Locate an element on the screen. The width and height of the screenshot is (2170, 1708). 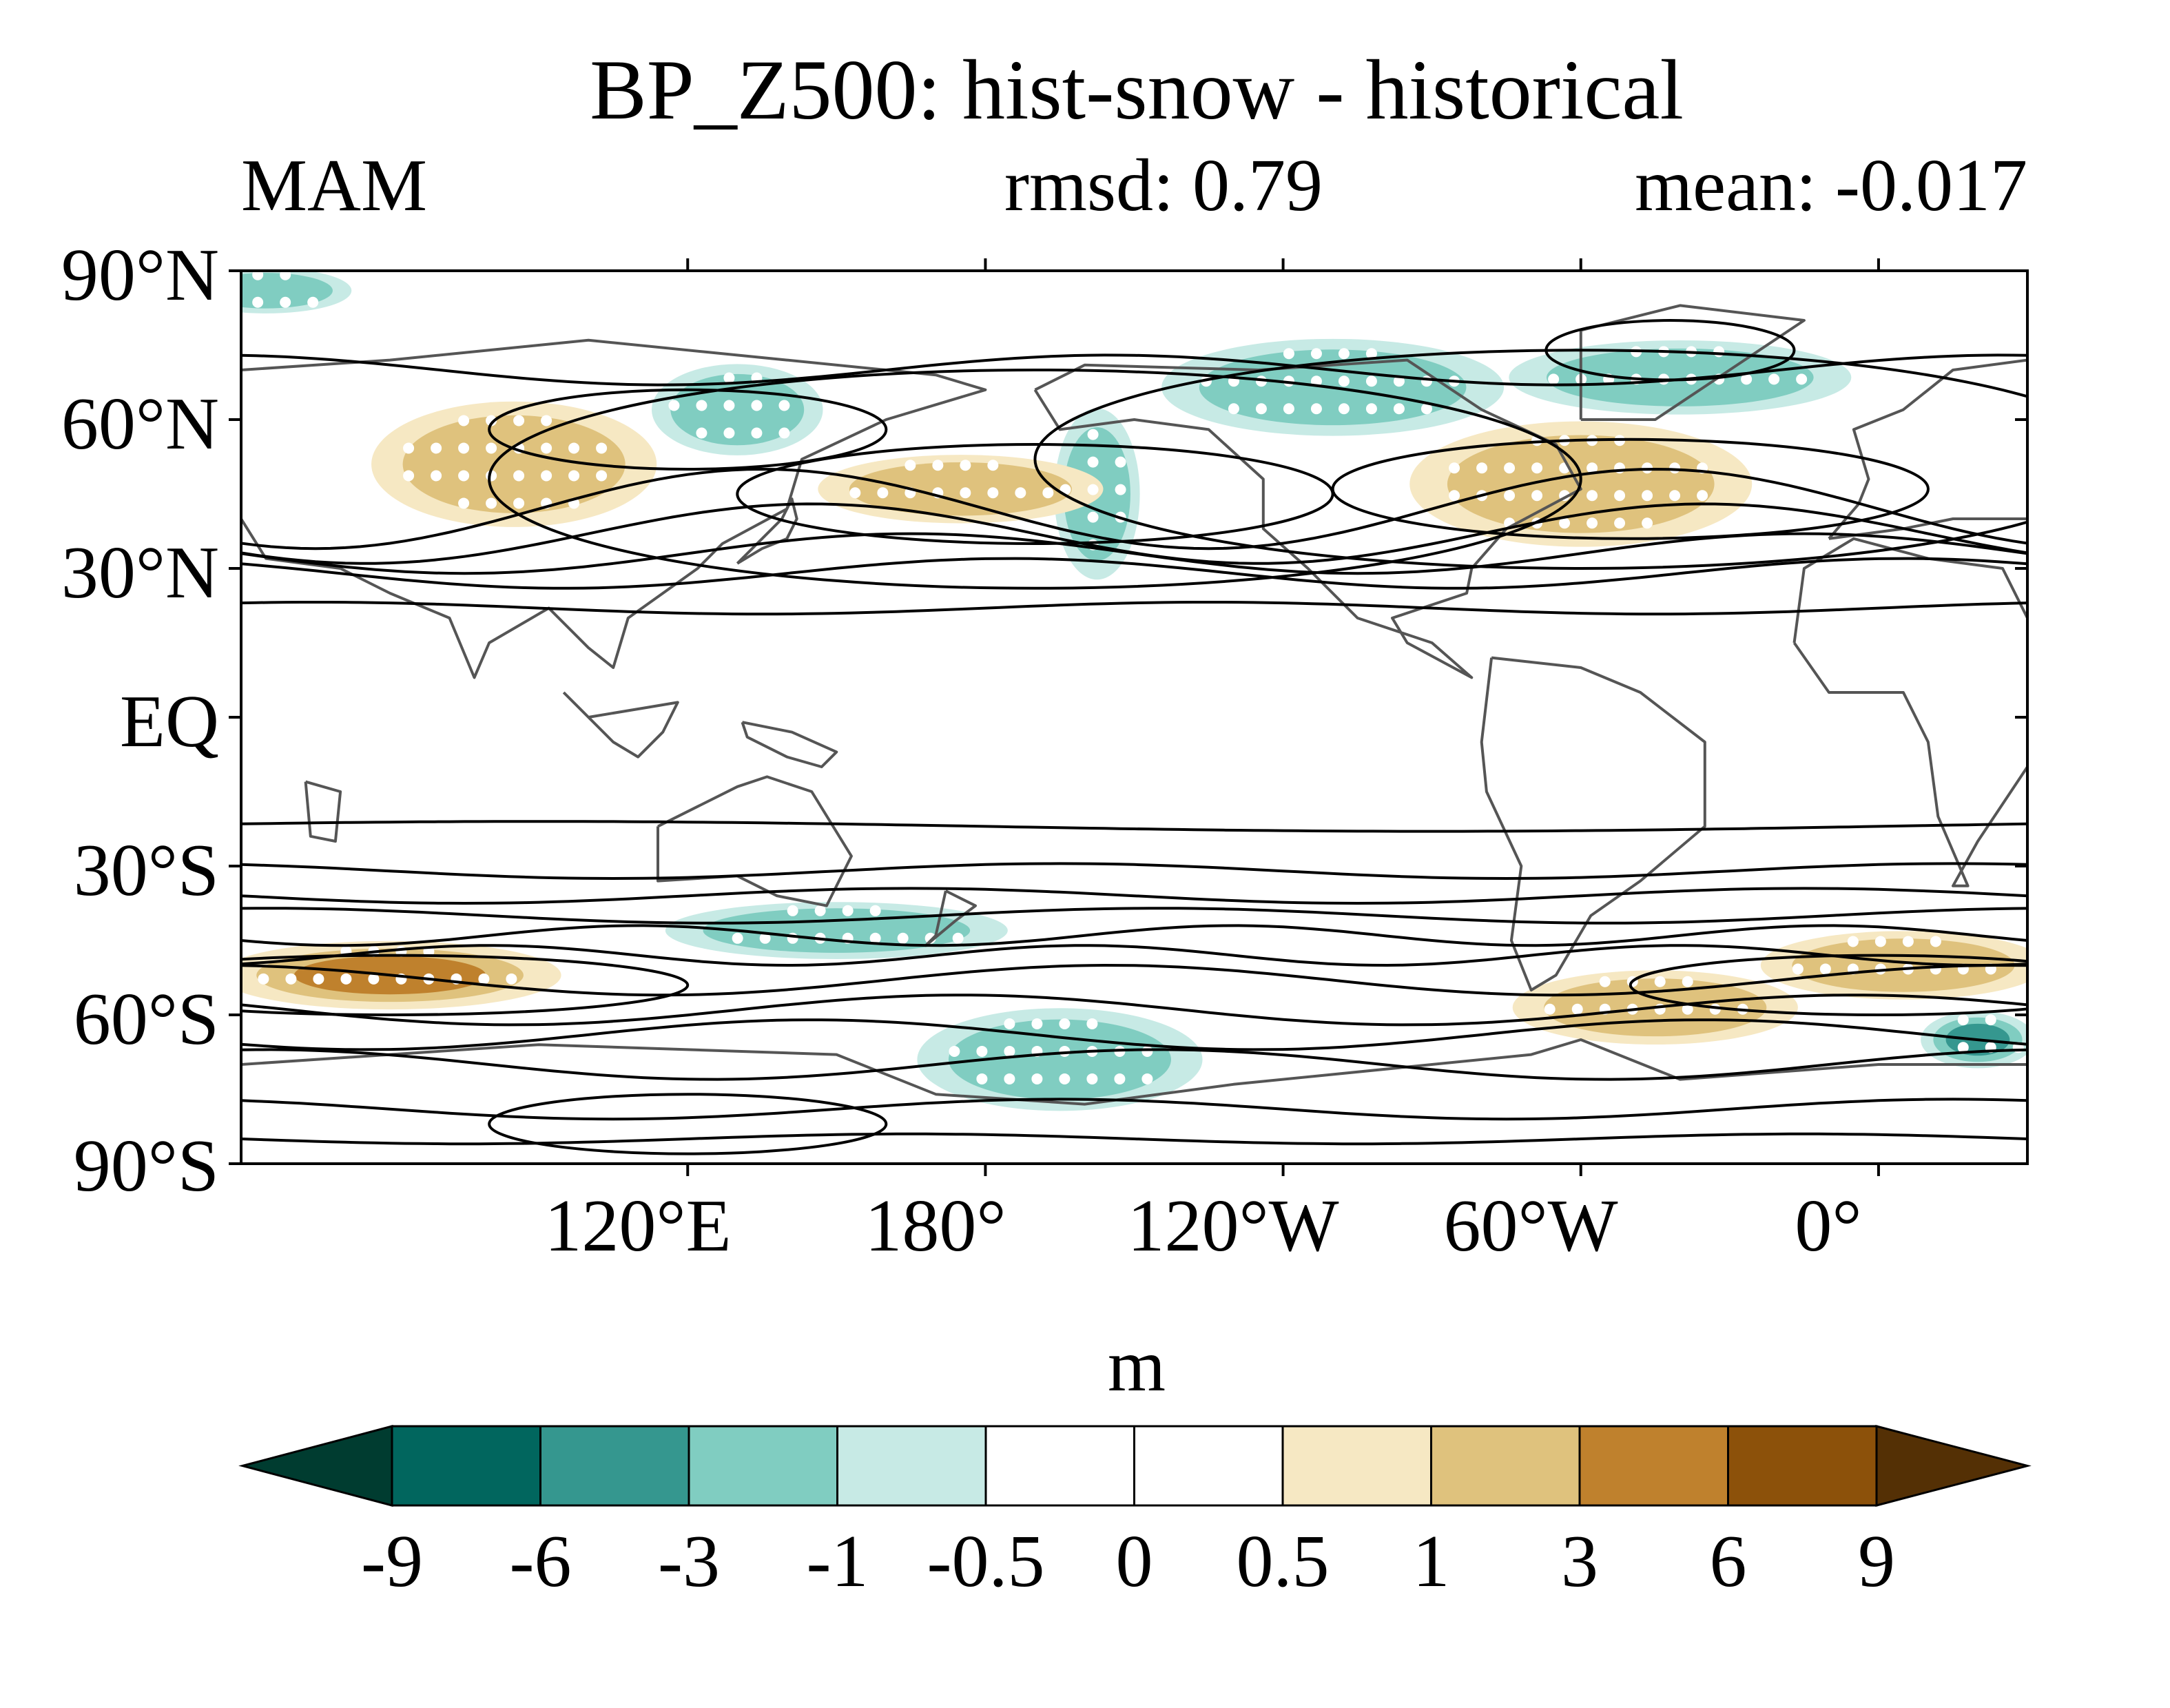
x-tick-label: 60°W is located at coordinates (1531, 1226).